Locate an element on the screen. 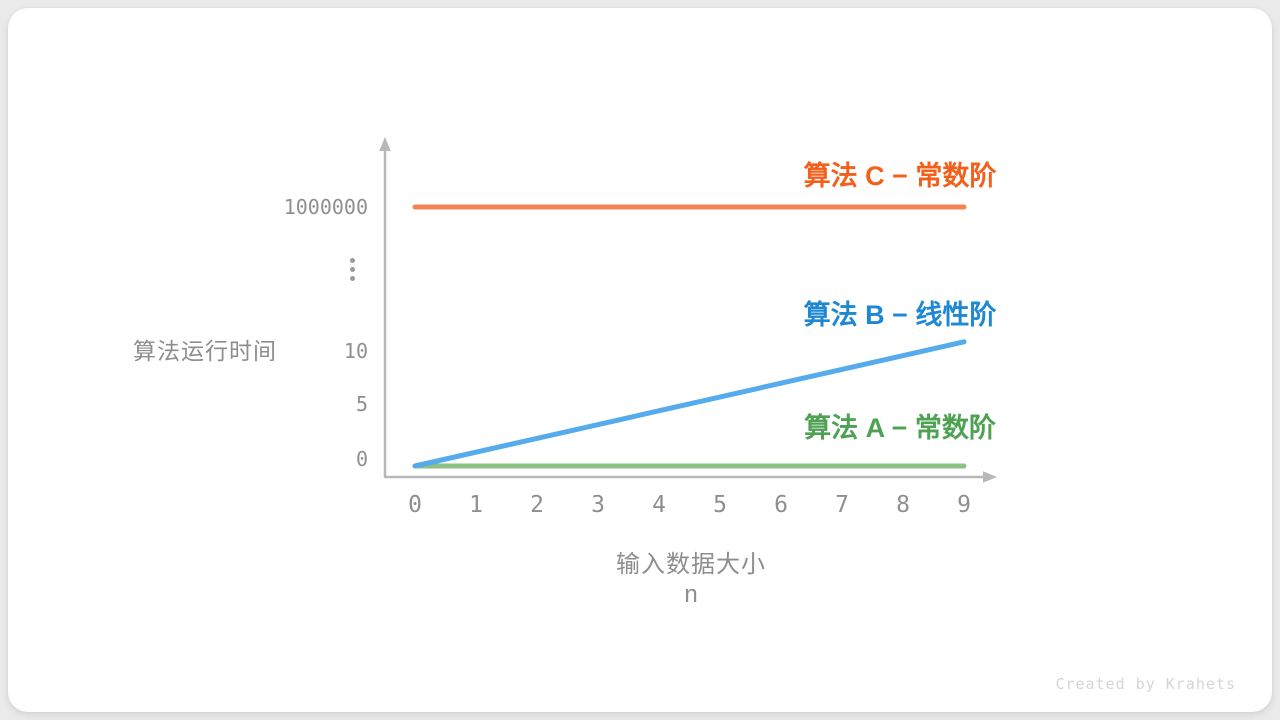 The width and height of the screenshot is (1280, 720). x-tick-label: 7 is located at coordinates (842, 505).